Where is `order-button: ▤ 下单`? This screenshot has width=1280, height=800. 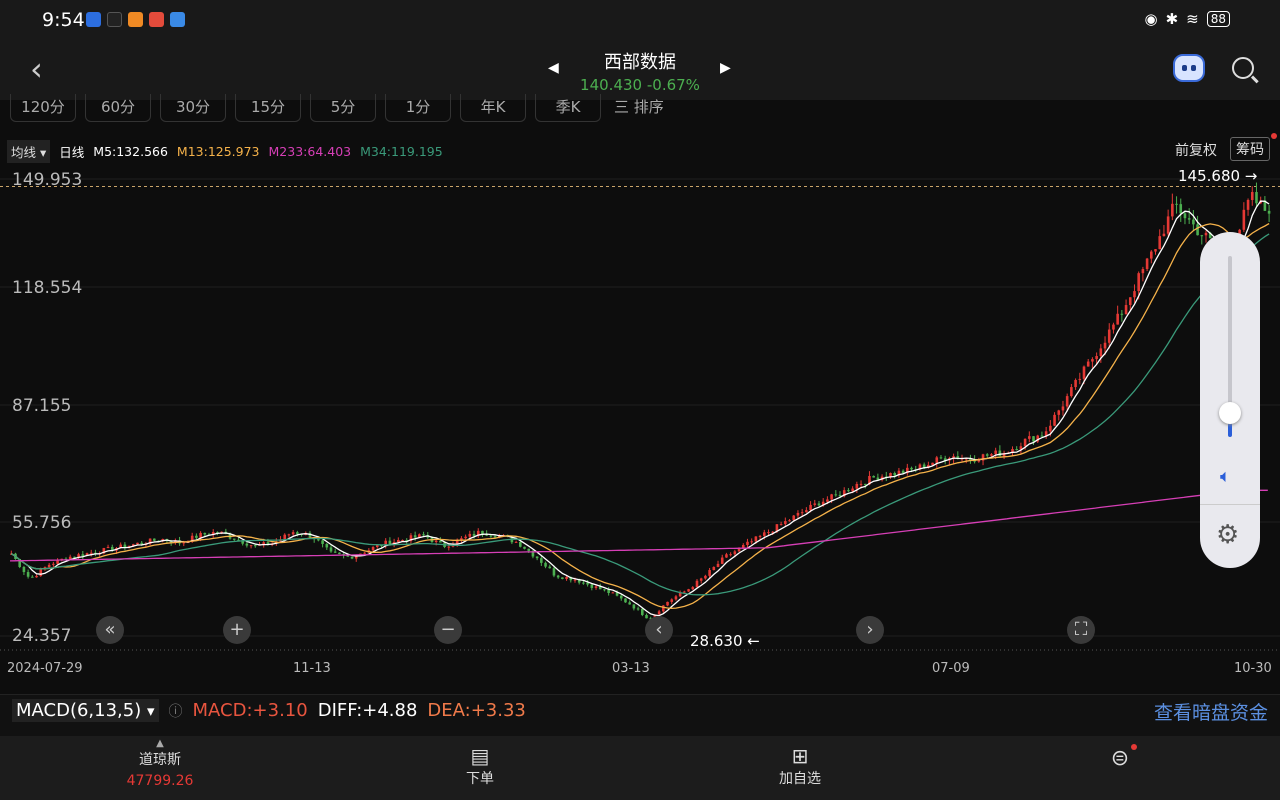 order-button: ▤ 下单 is located at coordinates (480, 766).